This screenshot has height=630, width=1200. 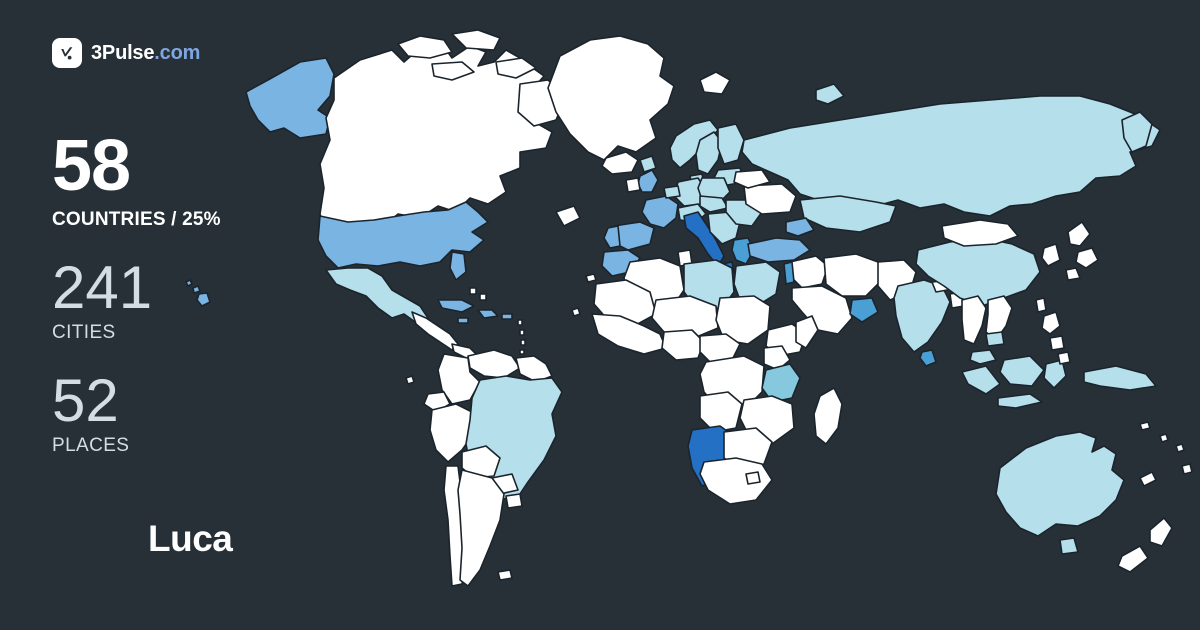 What do you see at coordinates (731, 144) in the screenshot?
I see `country-finland` at bounding box center [731, 144].